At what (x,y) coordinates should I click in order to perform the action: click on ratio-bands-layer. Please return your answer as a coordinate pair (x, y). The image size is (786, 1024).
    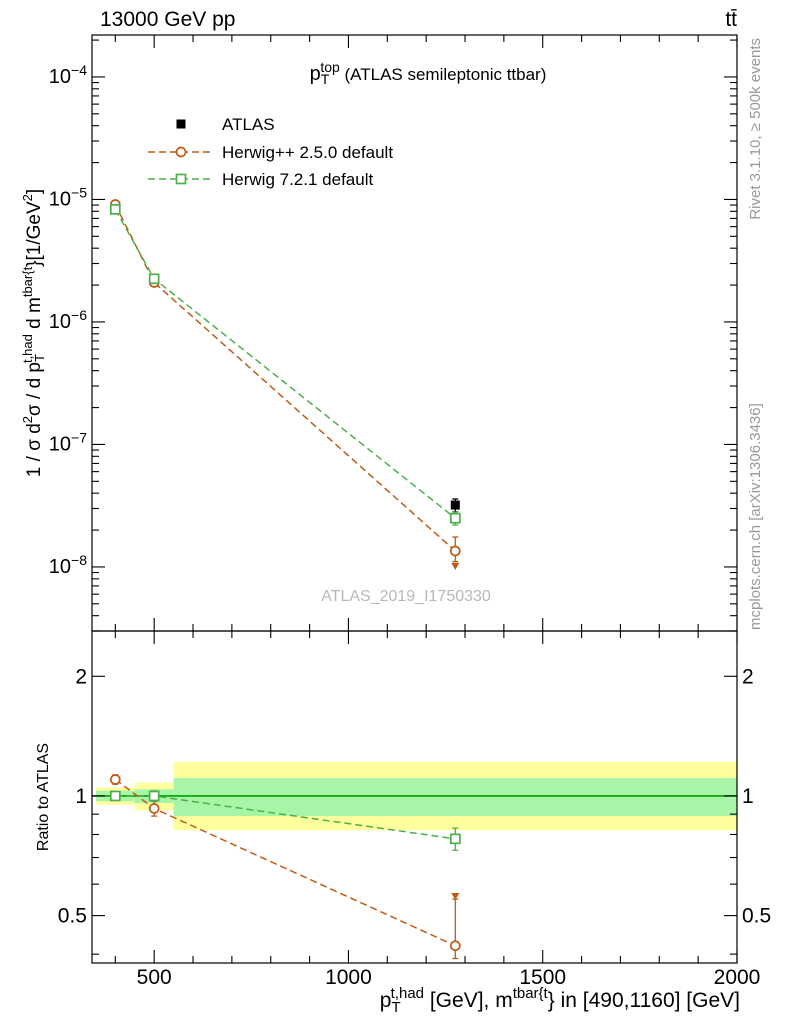
    Looking at the image, I should click on (415, 796).